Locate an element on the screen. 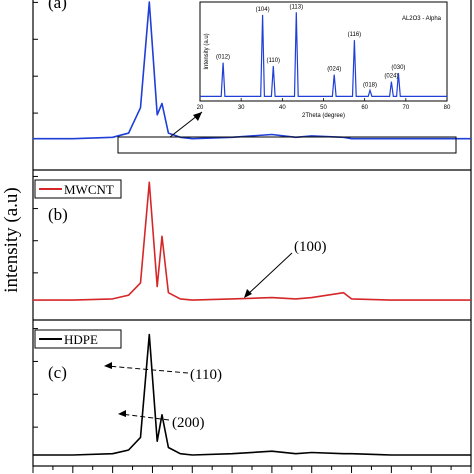 The width and height of the screenshot is (474, 474). inset-peak-label: (030) is located at coordinates (398, 68).